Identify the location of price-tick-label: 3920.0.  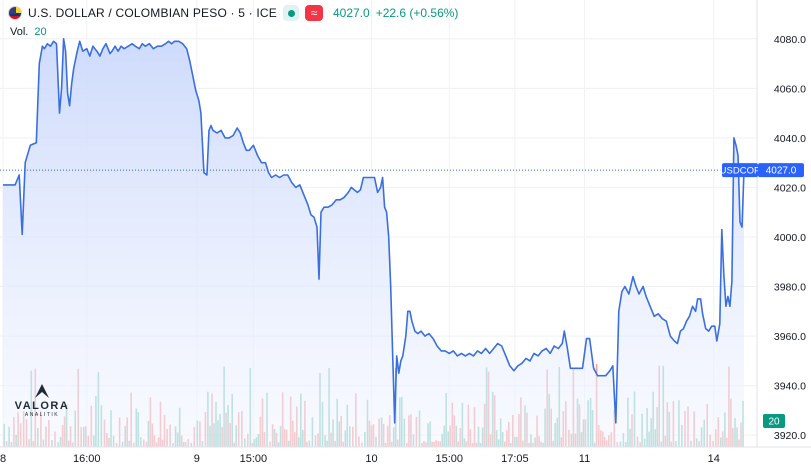
(790, 436).